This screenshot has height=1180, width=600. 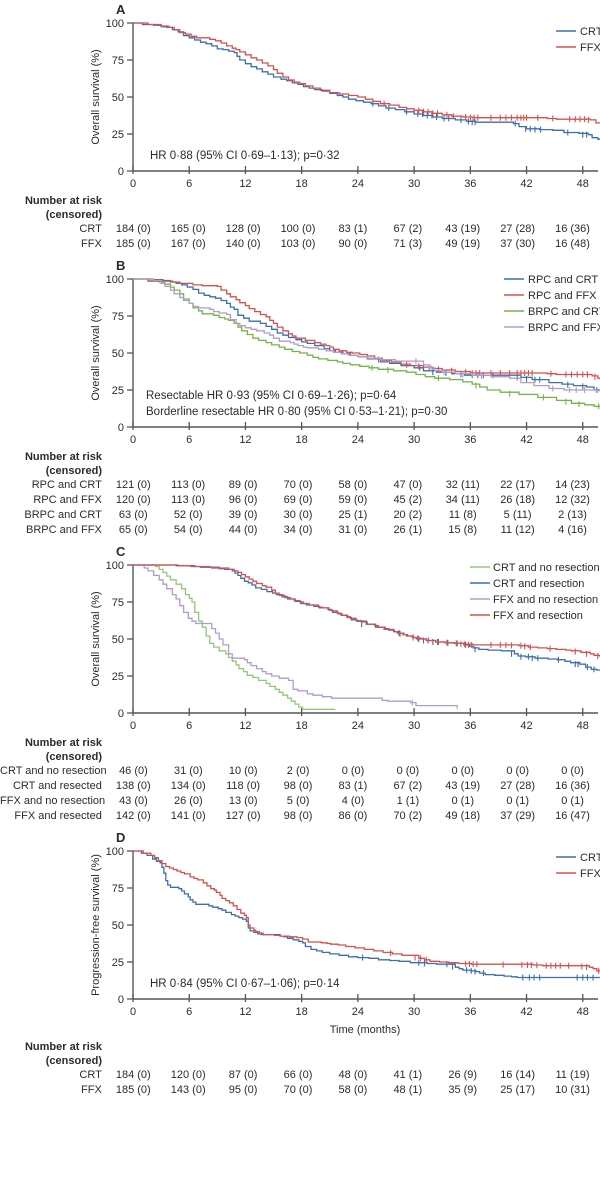 I want to click on risk-cell: 41 (1), so click(x=408, y=1075).